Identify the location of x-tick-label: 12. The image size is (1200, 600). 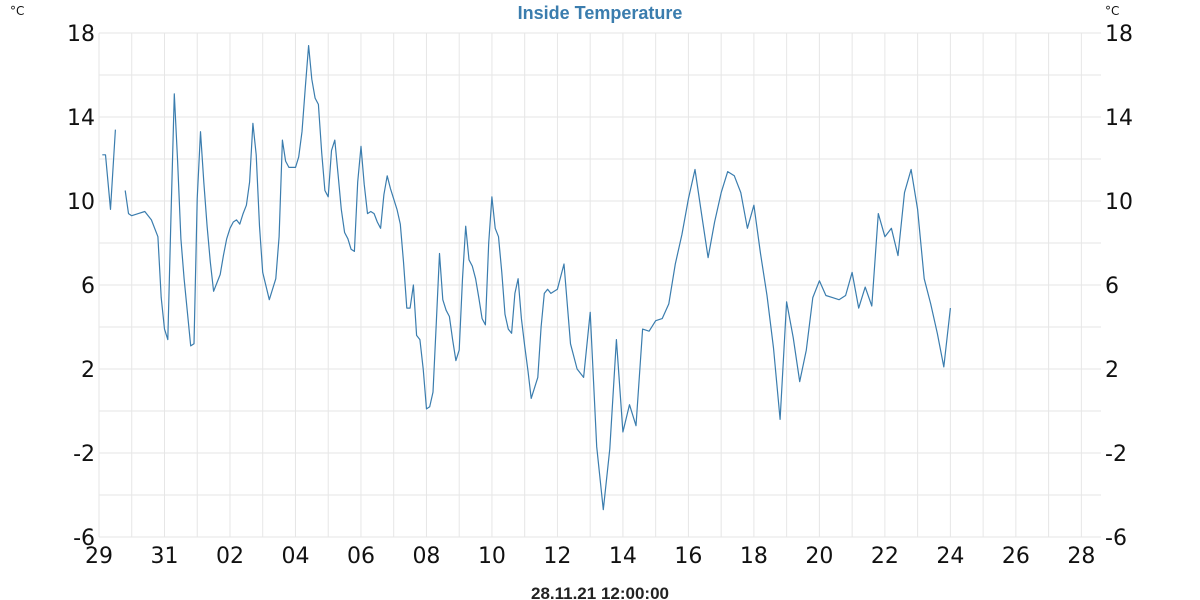
(557, 556).